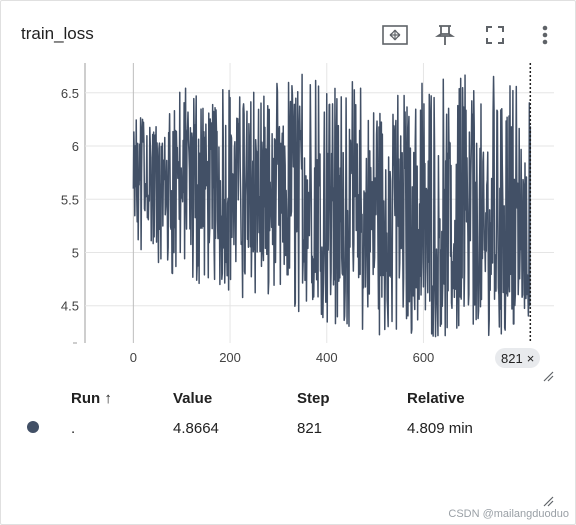 This screenshot has width=576, height=525. What do you see at coordinates (75, 146) in the screenshot?
I see `y-tick-label: 6` at bounding box center [75, 146].